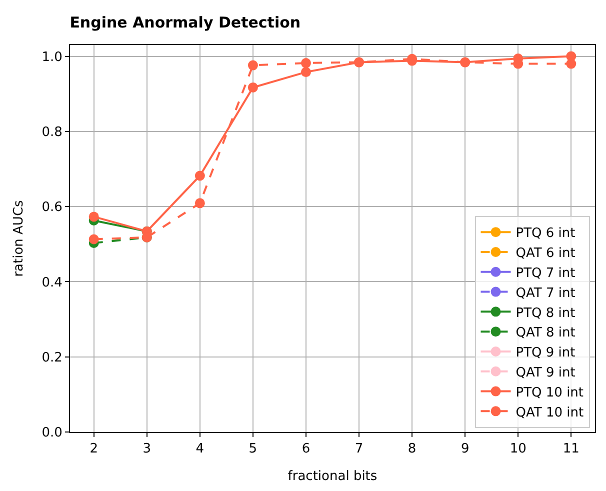 The width and height of the screenshot is (606, 491). I want to click on x-tick-label: 4, so click(200, 449).